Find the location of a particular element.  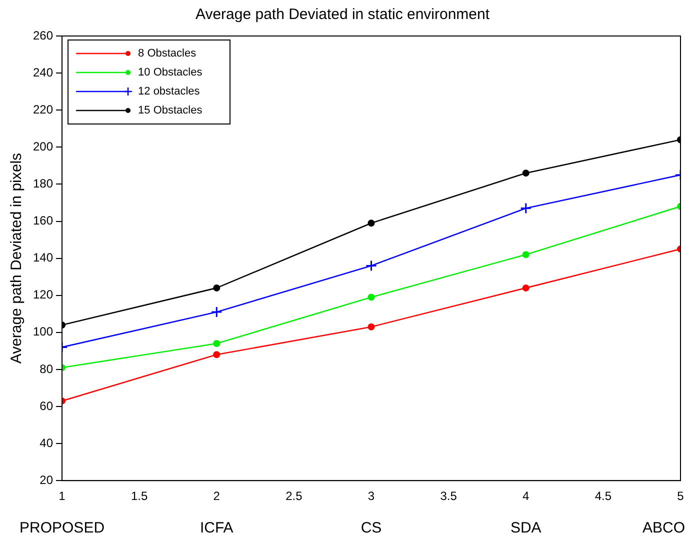

y-tick-label: 20 is located at coordinates (47, 479).